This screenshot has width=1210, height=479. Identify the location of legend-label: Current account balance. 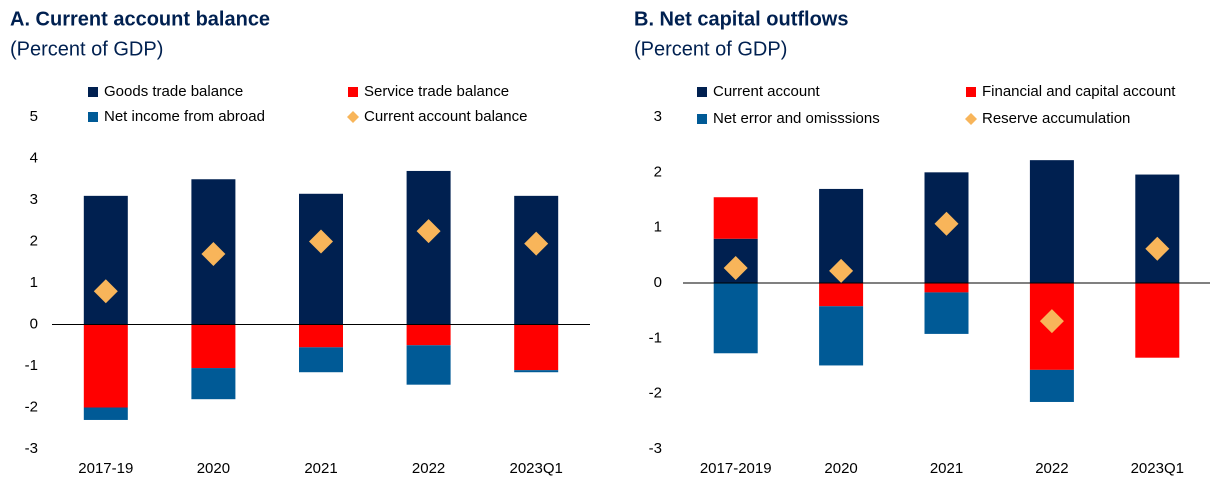
(445, 116).